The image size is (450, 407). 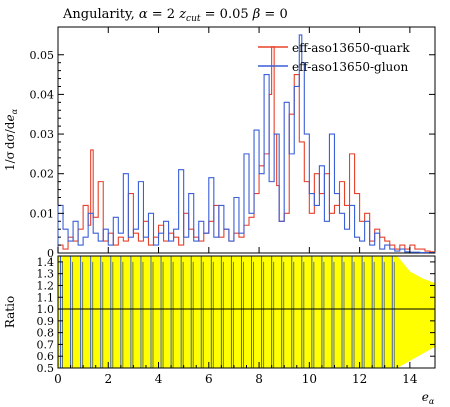 What do you see at coordinates (359, 379) in the screenshot?
I see `xtick-label: 12` at bounding box center [359, 379].